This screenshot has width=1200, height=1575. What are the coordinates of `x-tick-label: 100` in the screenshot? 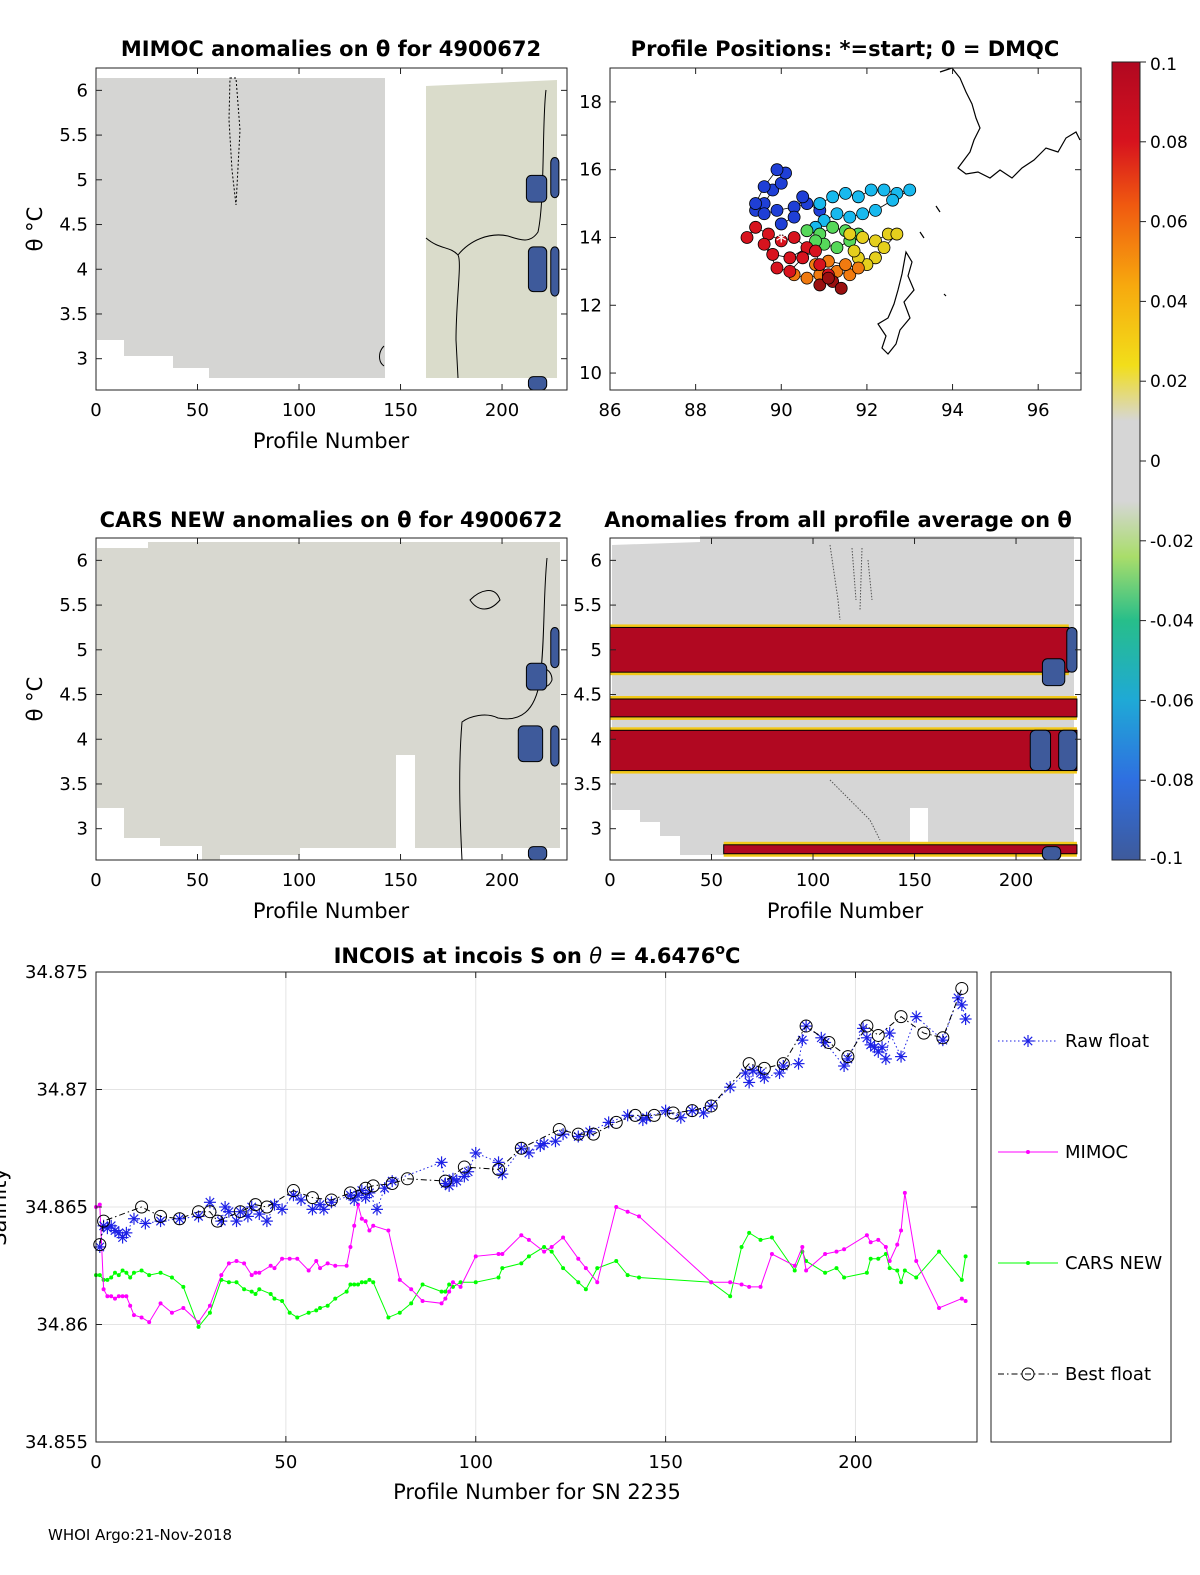 It's located at (299, 880).